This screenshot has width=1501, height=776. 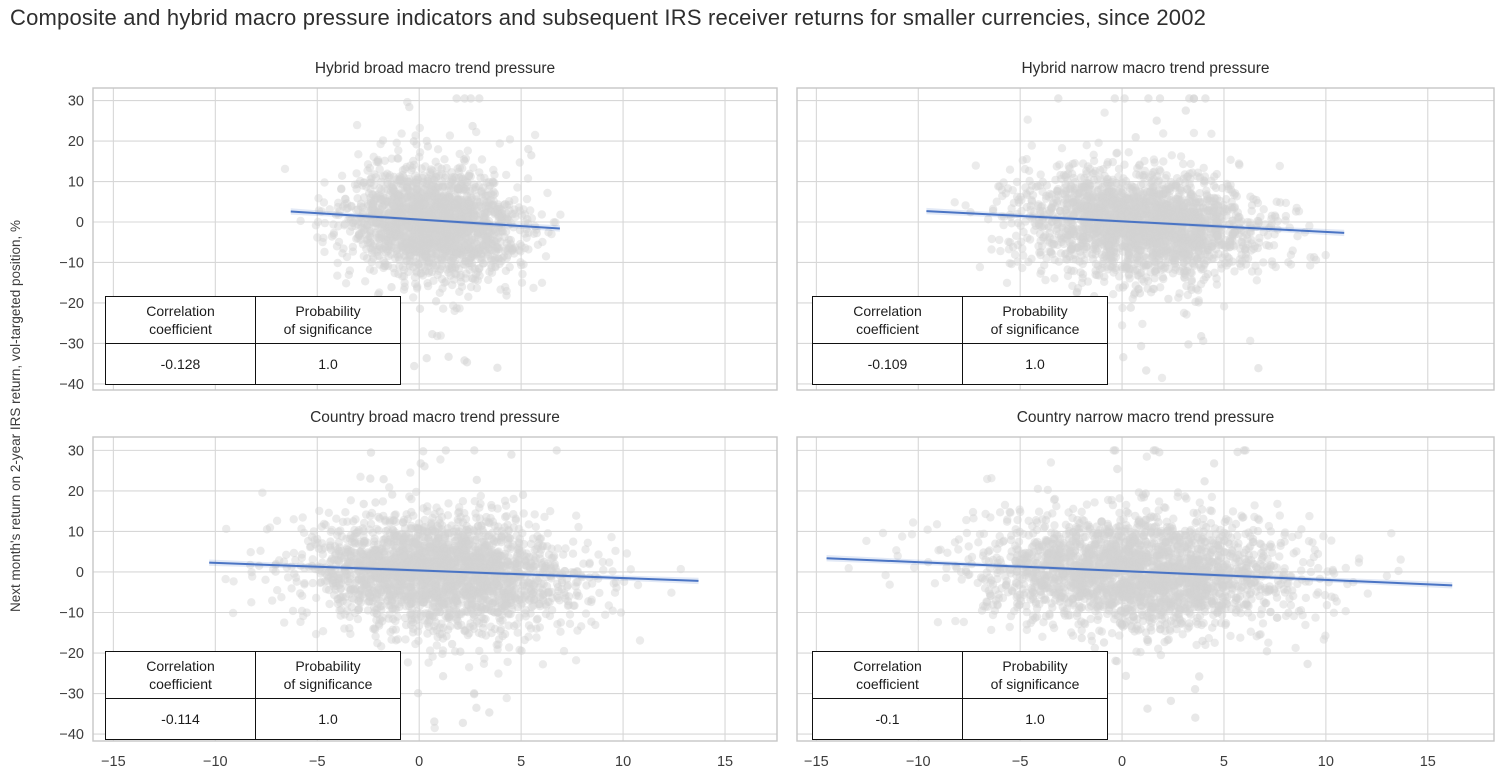 I want to click on svg-text: −40, so click(x=71, y=385).